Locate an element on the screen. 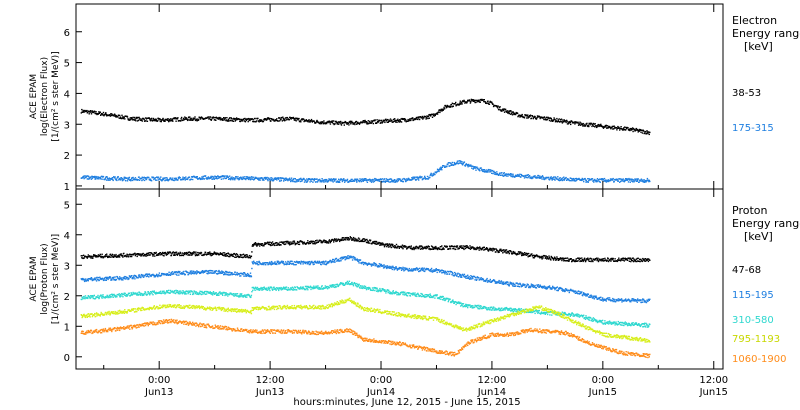 The image size is (800, 410). legend-entry: 38-53 is located at coordinates (746, 93).